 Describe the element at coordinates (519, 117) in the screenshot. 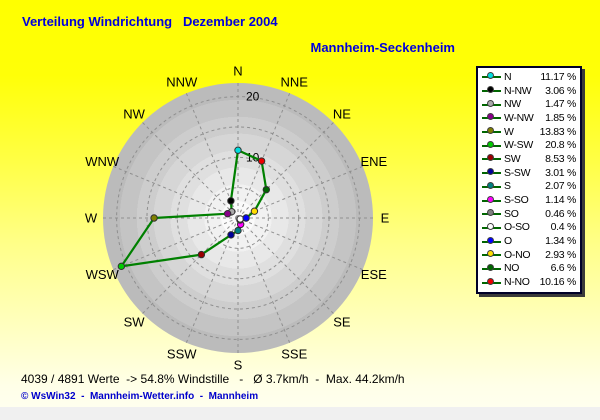

I see `legend-direction-label: W-NW` at that location.